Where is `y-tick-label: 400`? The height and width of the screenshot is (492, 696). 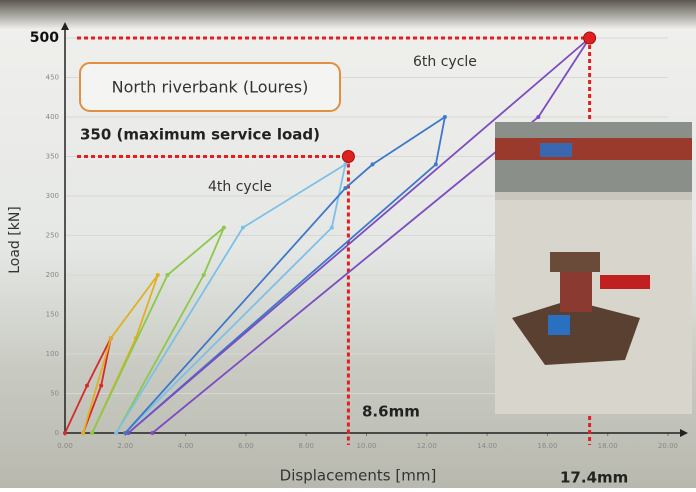 y-tick-label: 400 is located at coordinates (52, 117).